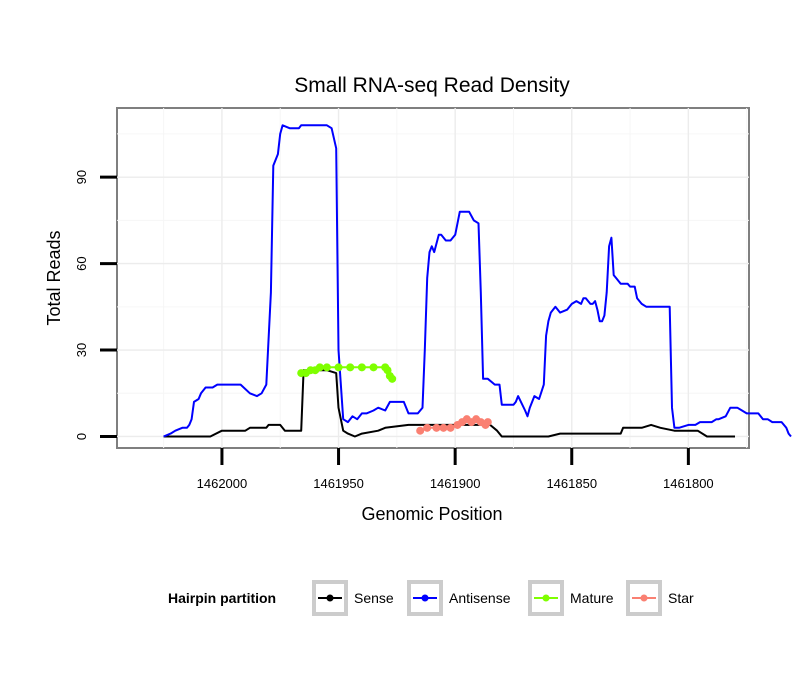 The height and width of the screenshot is (690, 810). I want to click on legend-label-antisense: Antisense, so click(480, 598).